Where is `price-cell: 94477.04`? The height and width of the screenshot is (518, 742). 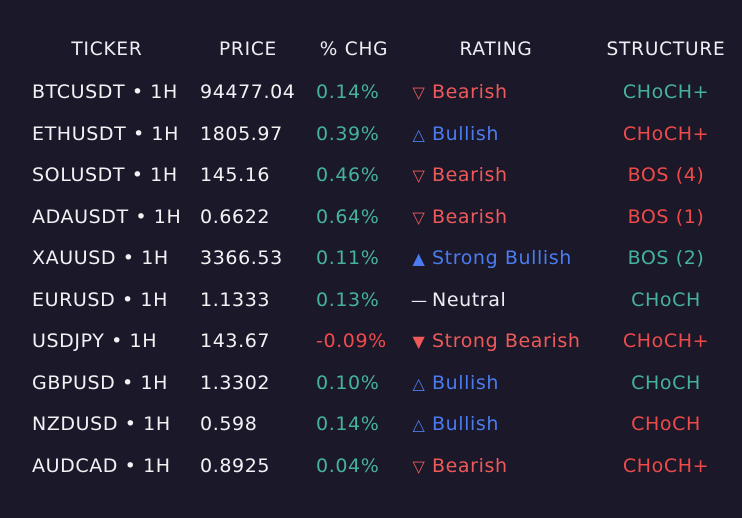
price-cell: 94477.04 is located at coordinates (248, 92).